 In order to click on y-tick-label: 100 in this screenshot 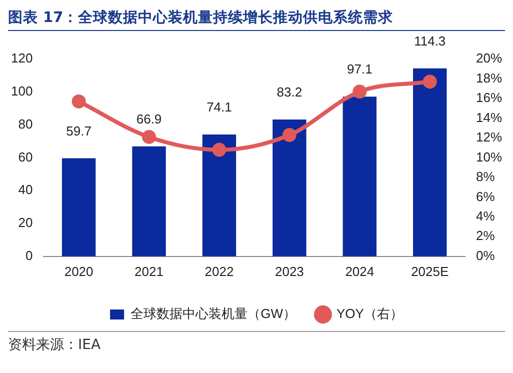, I will do `click(21, 90)`.